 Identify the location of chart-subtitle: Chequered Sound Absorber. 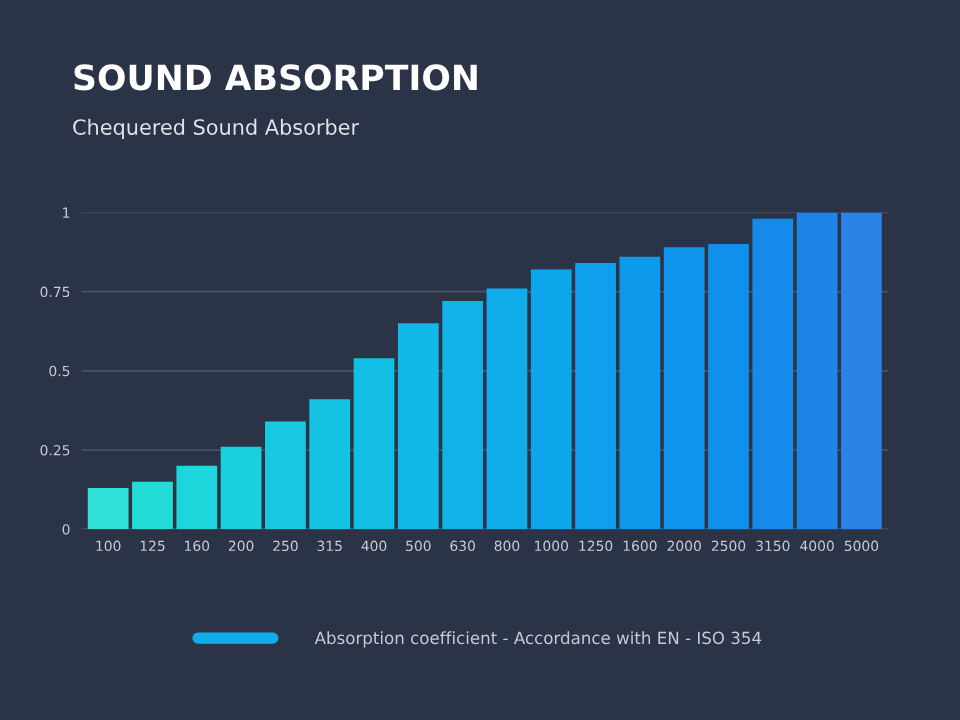
(216, 128).